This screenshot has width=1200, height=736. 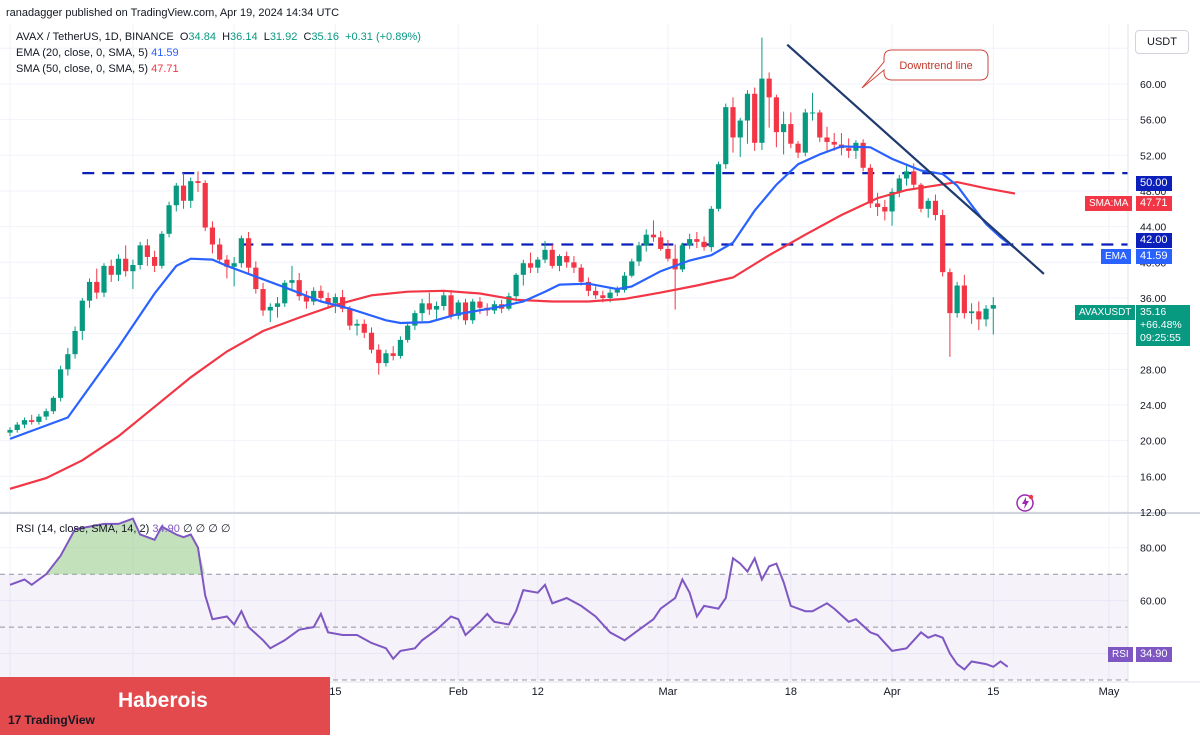 I want to click on time-tick-label: Feb, so click(x=458, y=692).